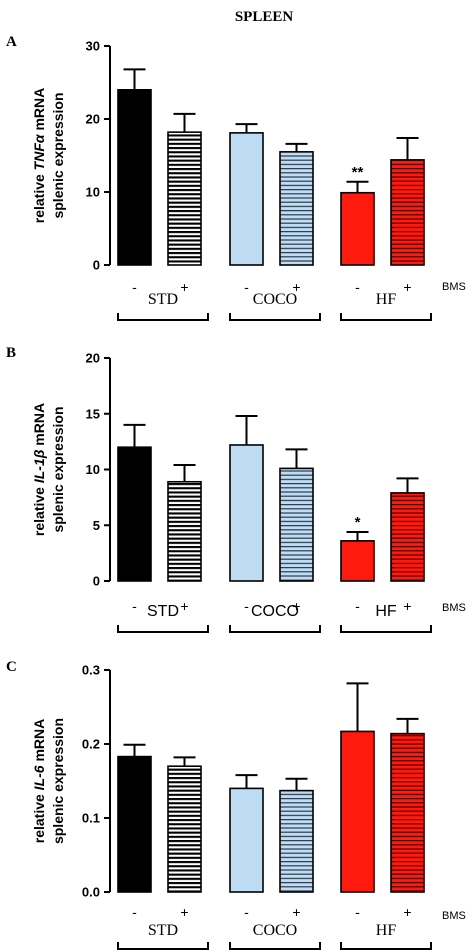 The image size is (474, 951). What do you see at coordinates (91, 670) in the screenshot?
I see `y-tick-label: 0.3` at bounding box center [91, 670].